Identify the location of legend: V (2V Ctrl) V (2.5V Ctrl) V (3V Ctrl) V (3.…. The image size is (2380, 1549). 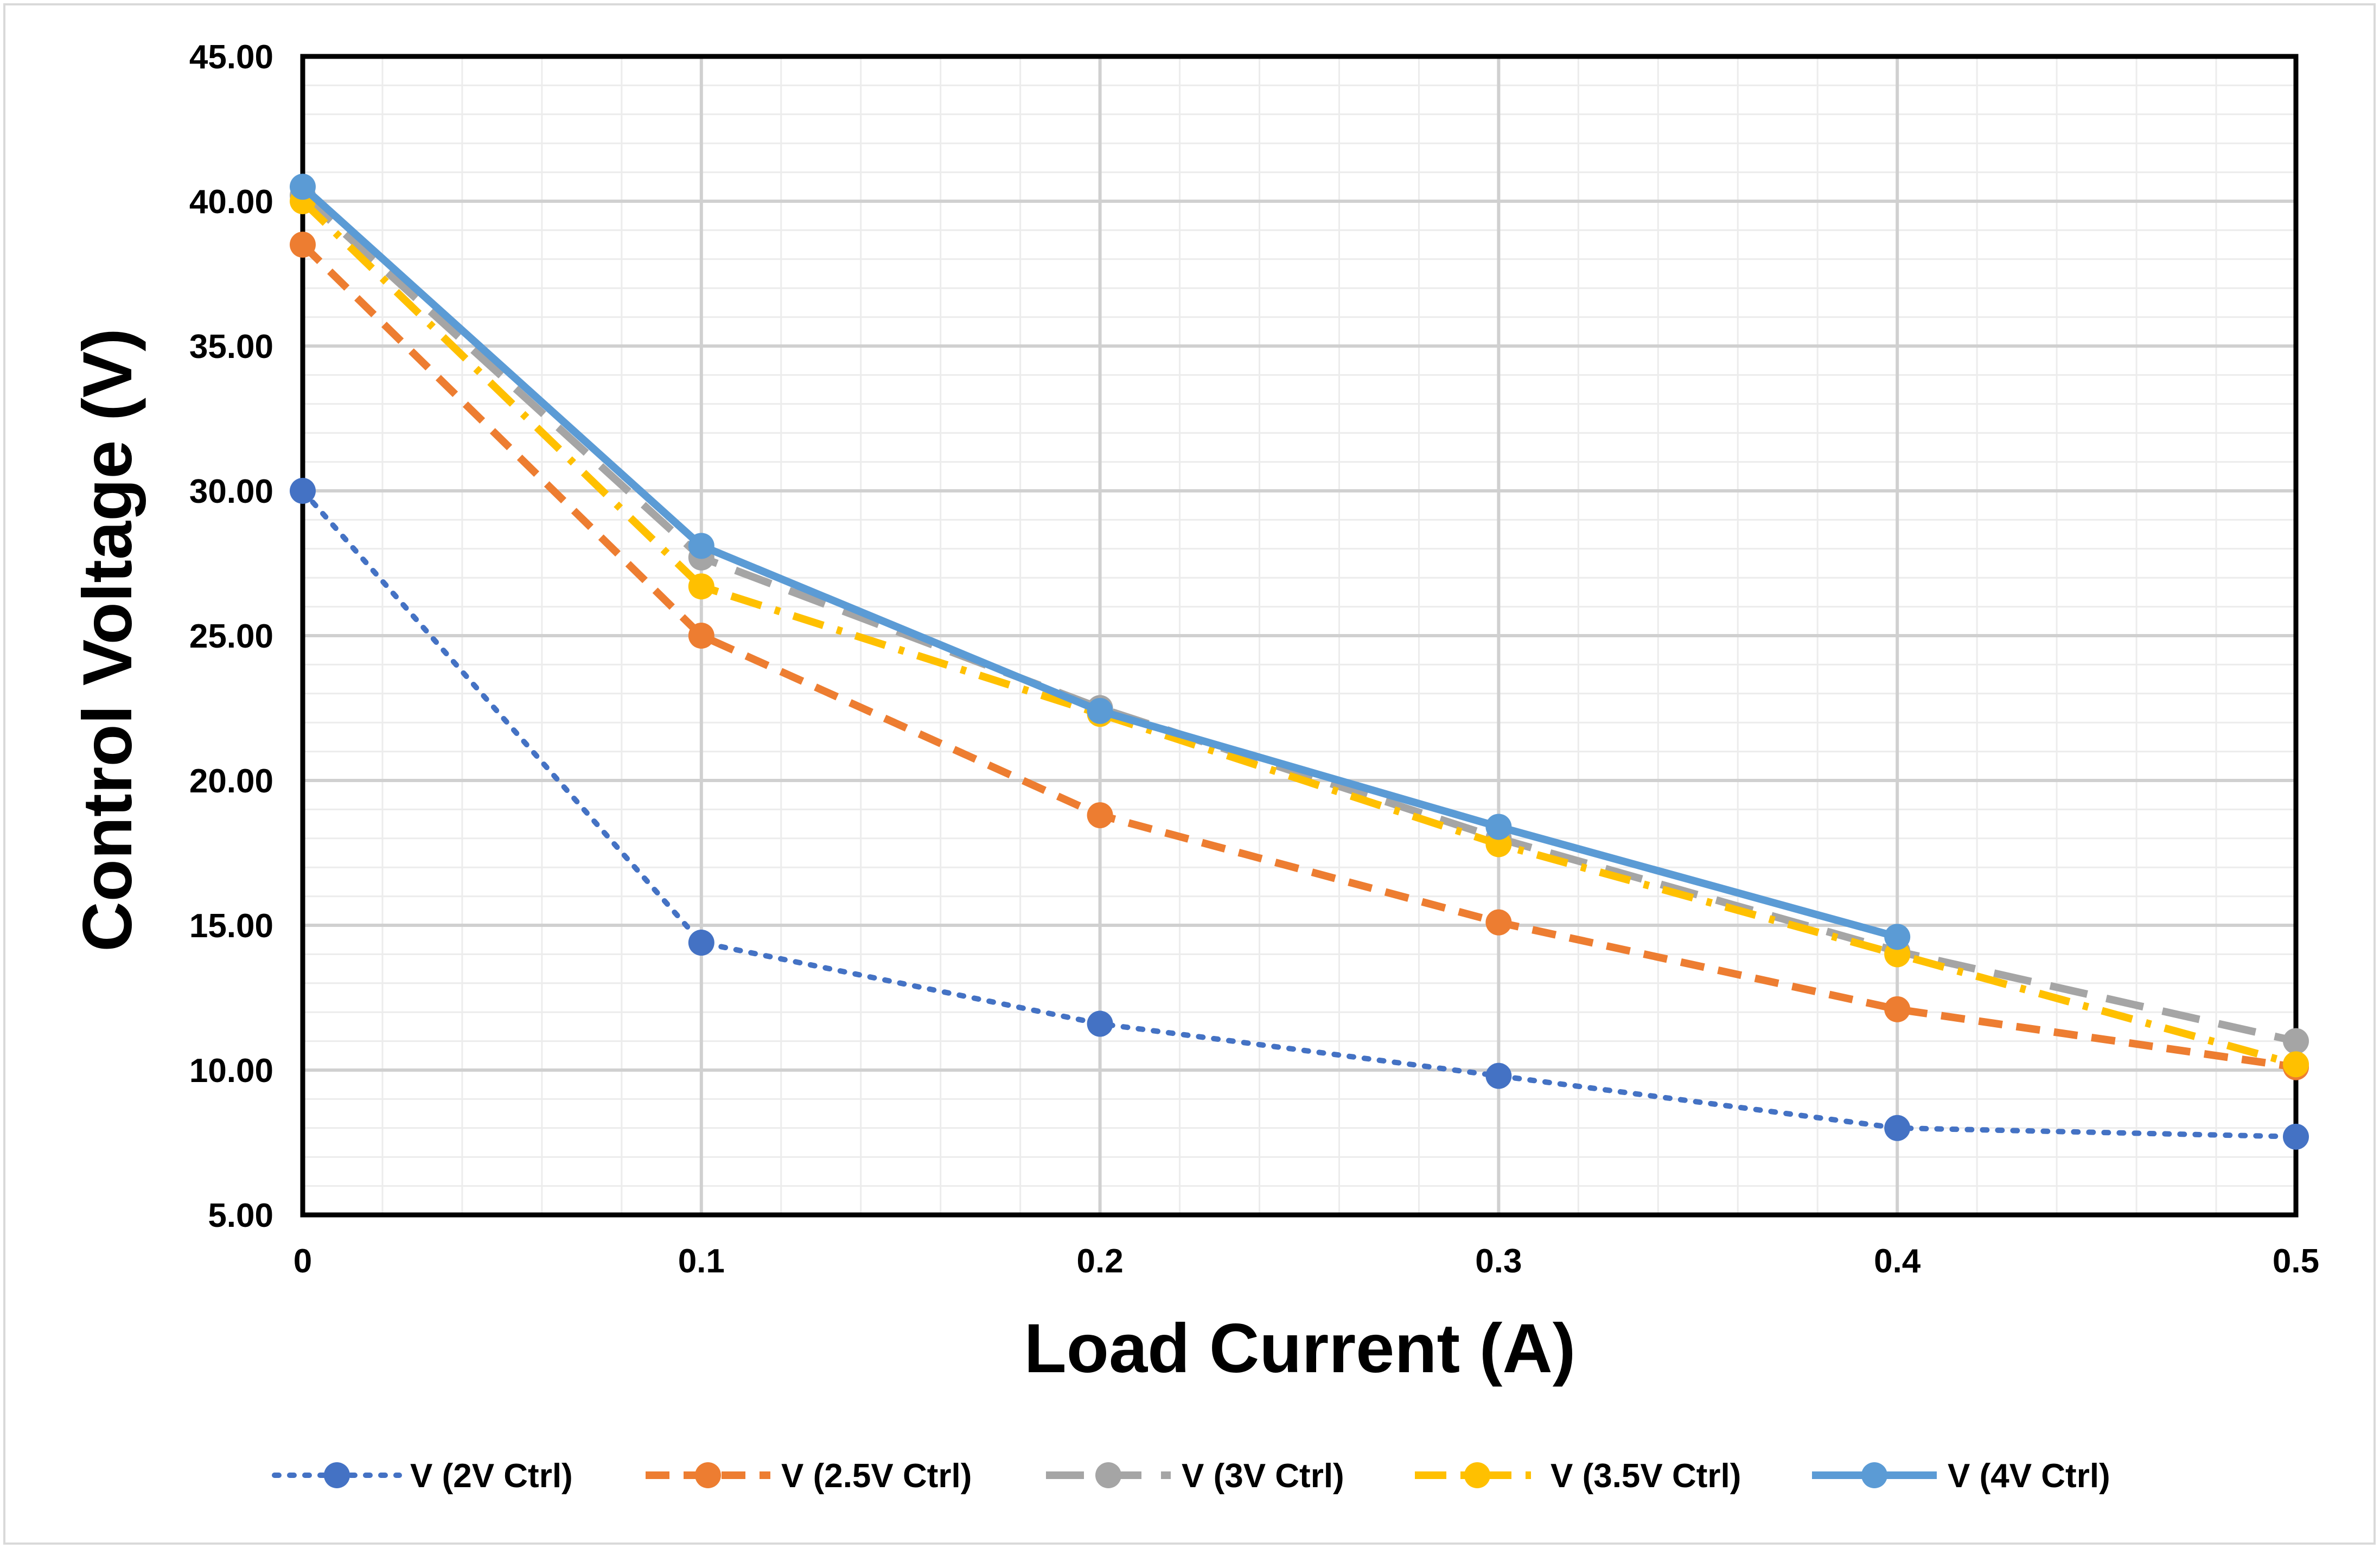
(1191, 1476).